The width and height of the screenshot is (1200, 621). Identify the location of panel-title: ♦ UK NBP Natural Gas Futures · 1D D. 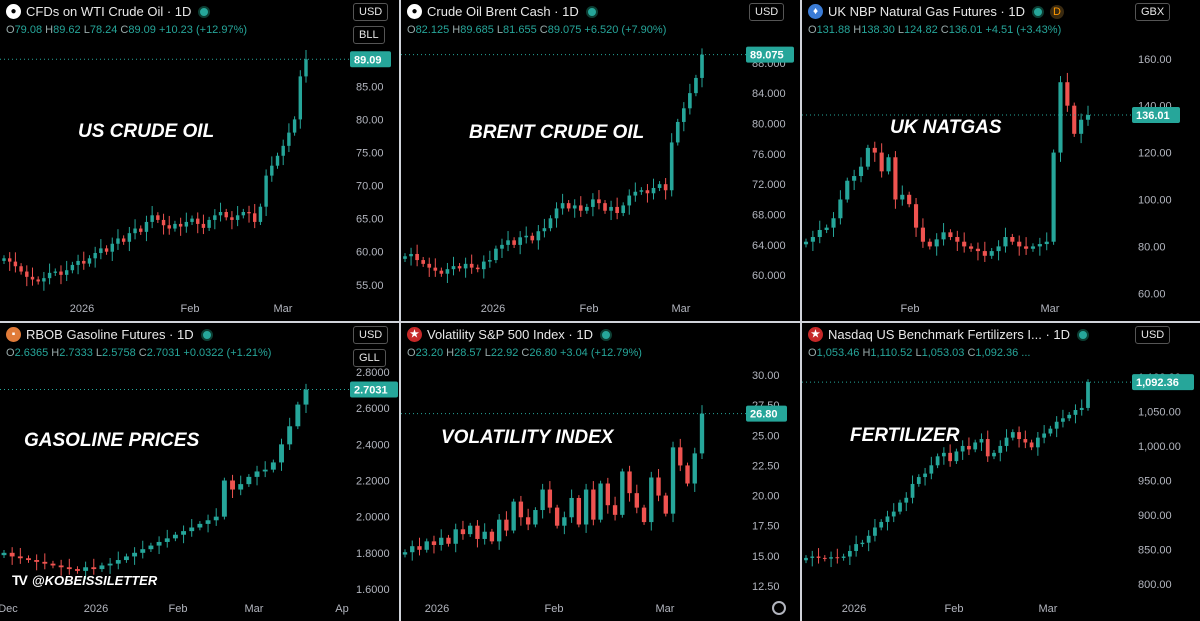
(936, 11).